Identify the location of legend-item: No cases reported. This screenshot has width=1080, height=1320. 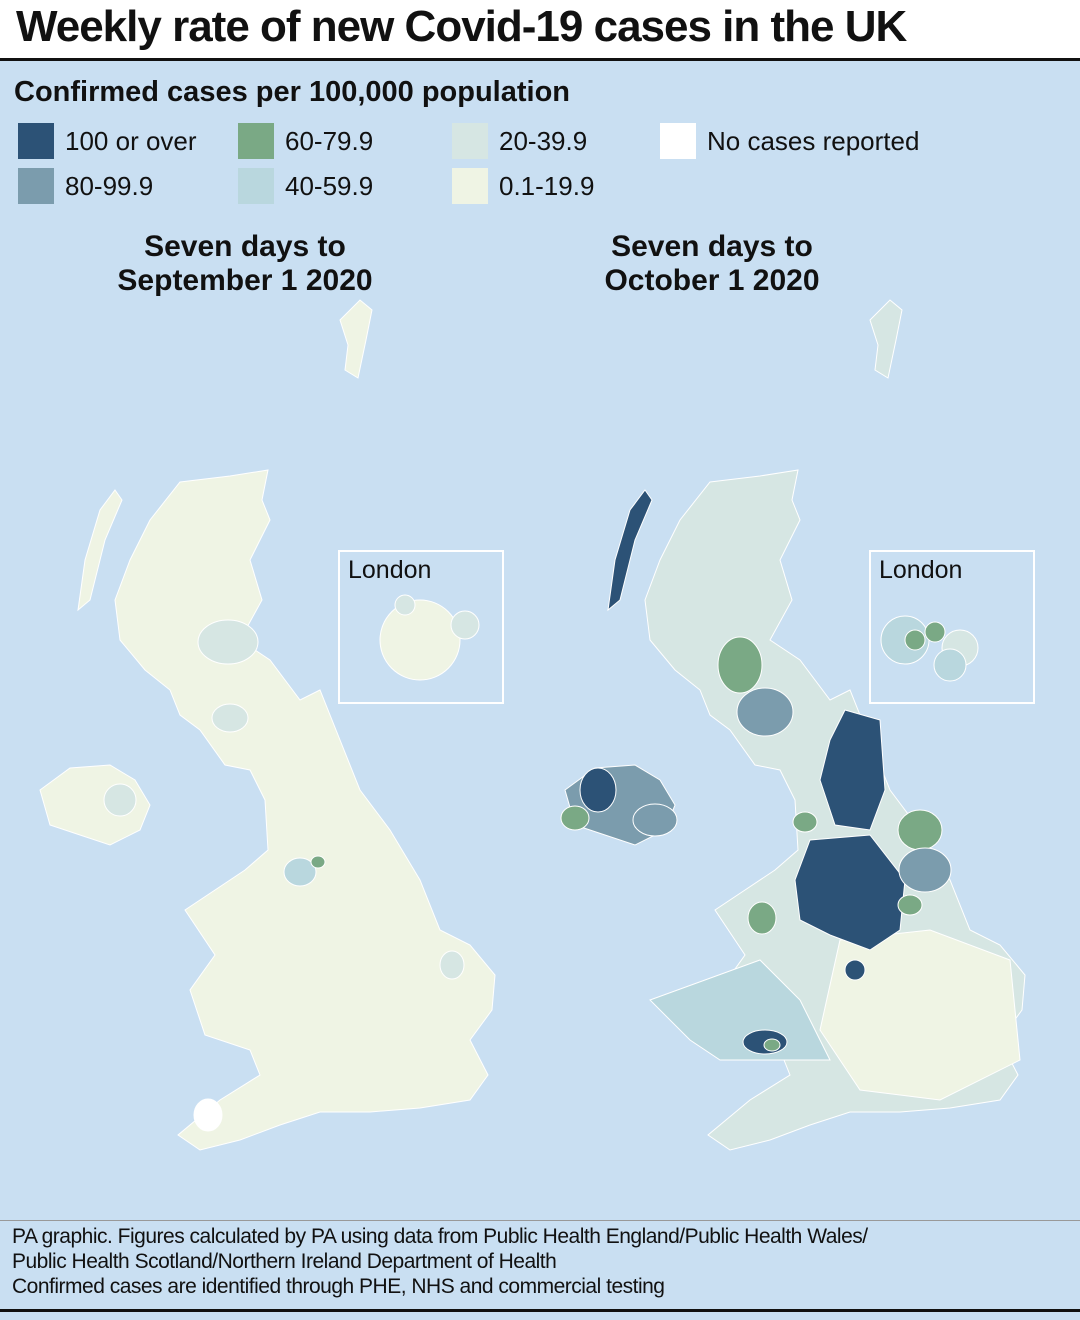
(789, 141).